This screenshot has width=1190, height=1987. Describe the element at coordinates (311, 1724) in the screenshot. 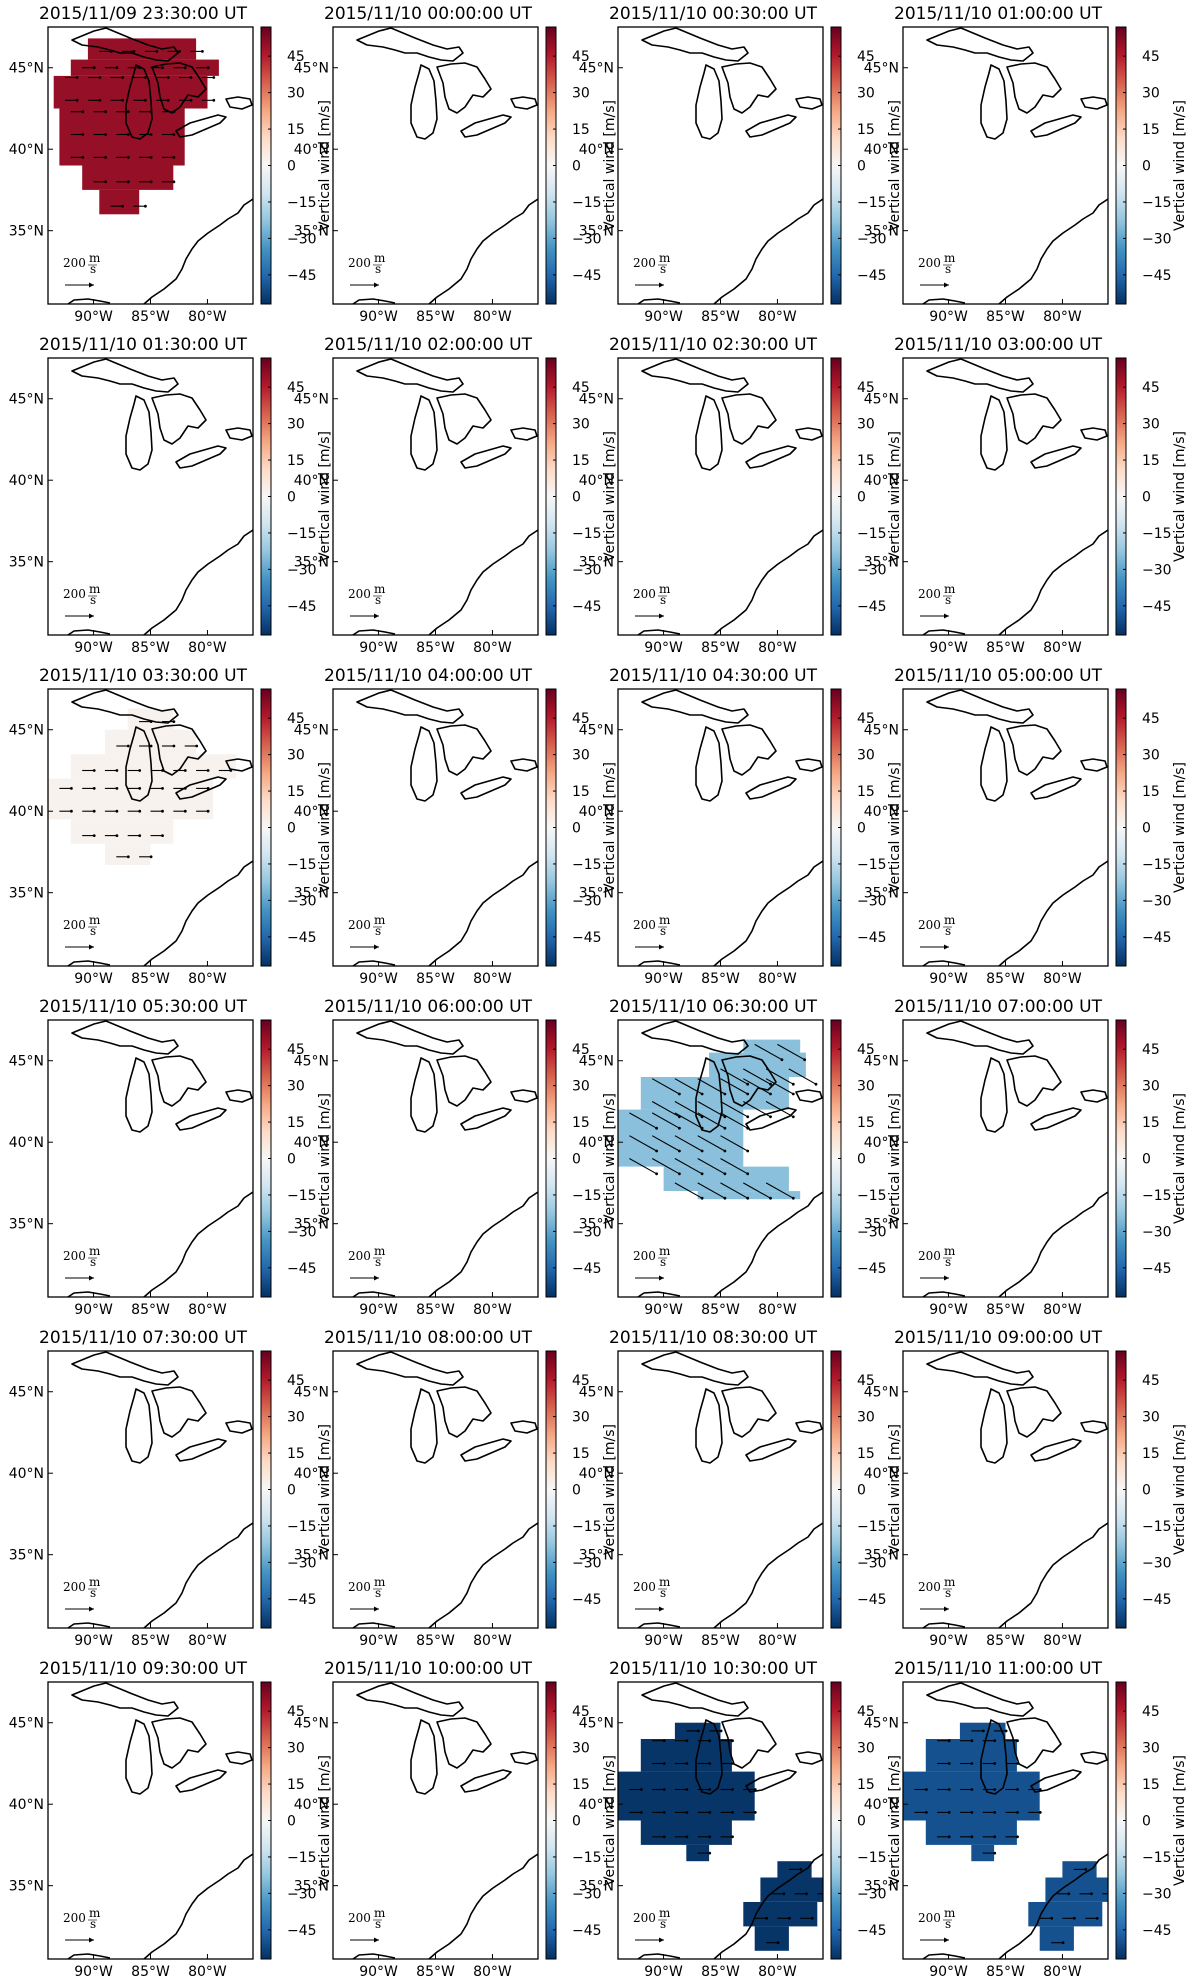

I see `y-tick-label: 45°N` at that location.